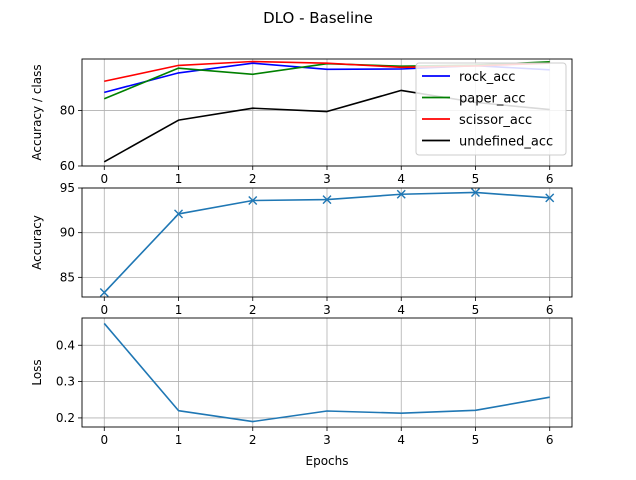  What do you see at coordinates (495, 120) in the screenshot?
I see `scissor-acc-legend-label: scissor_acc` at bounding box center [495, 120].